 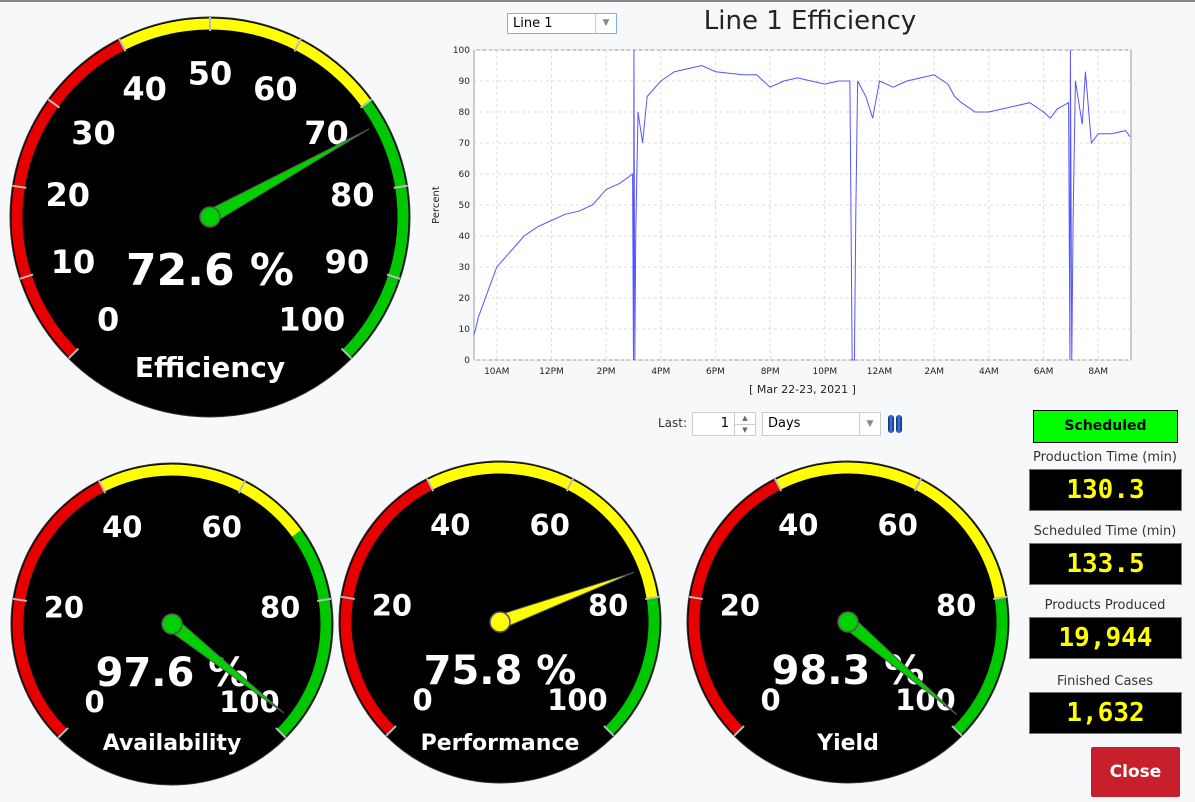 What do you see at coordinates (1044, 372) in the screenshot?
I see `x-tick-label: 6AM` at bounding box center [1044, 372].